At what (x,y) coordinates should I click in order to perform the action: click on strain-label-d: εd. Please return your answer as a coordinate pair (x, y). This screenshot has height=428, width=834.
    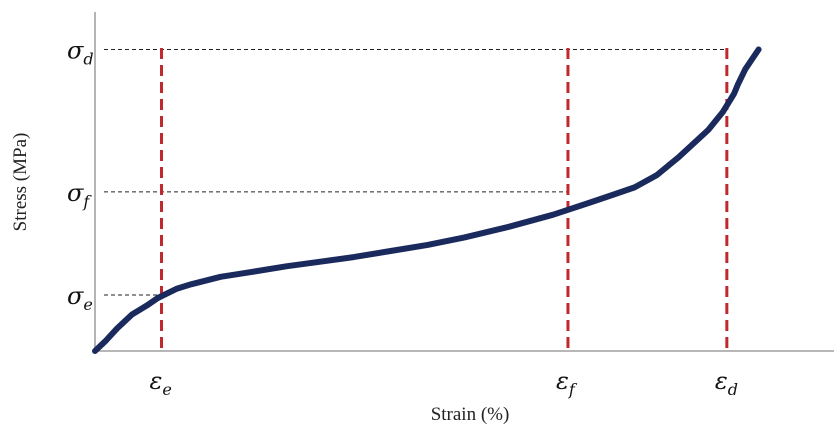
    Looking at the image, I should click on (726, 383).